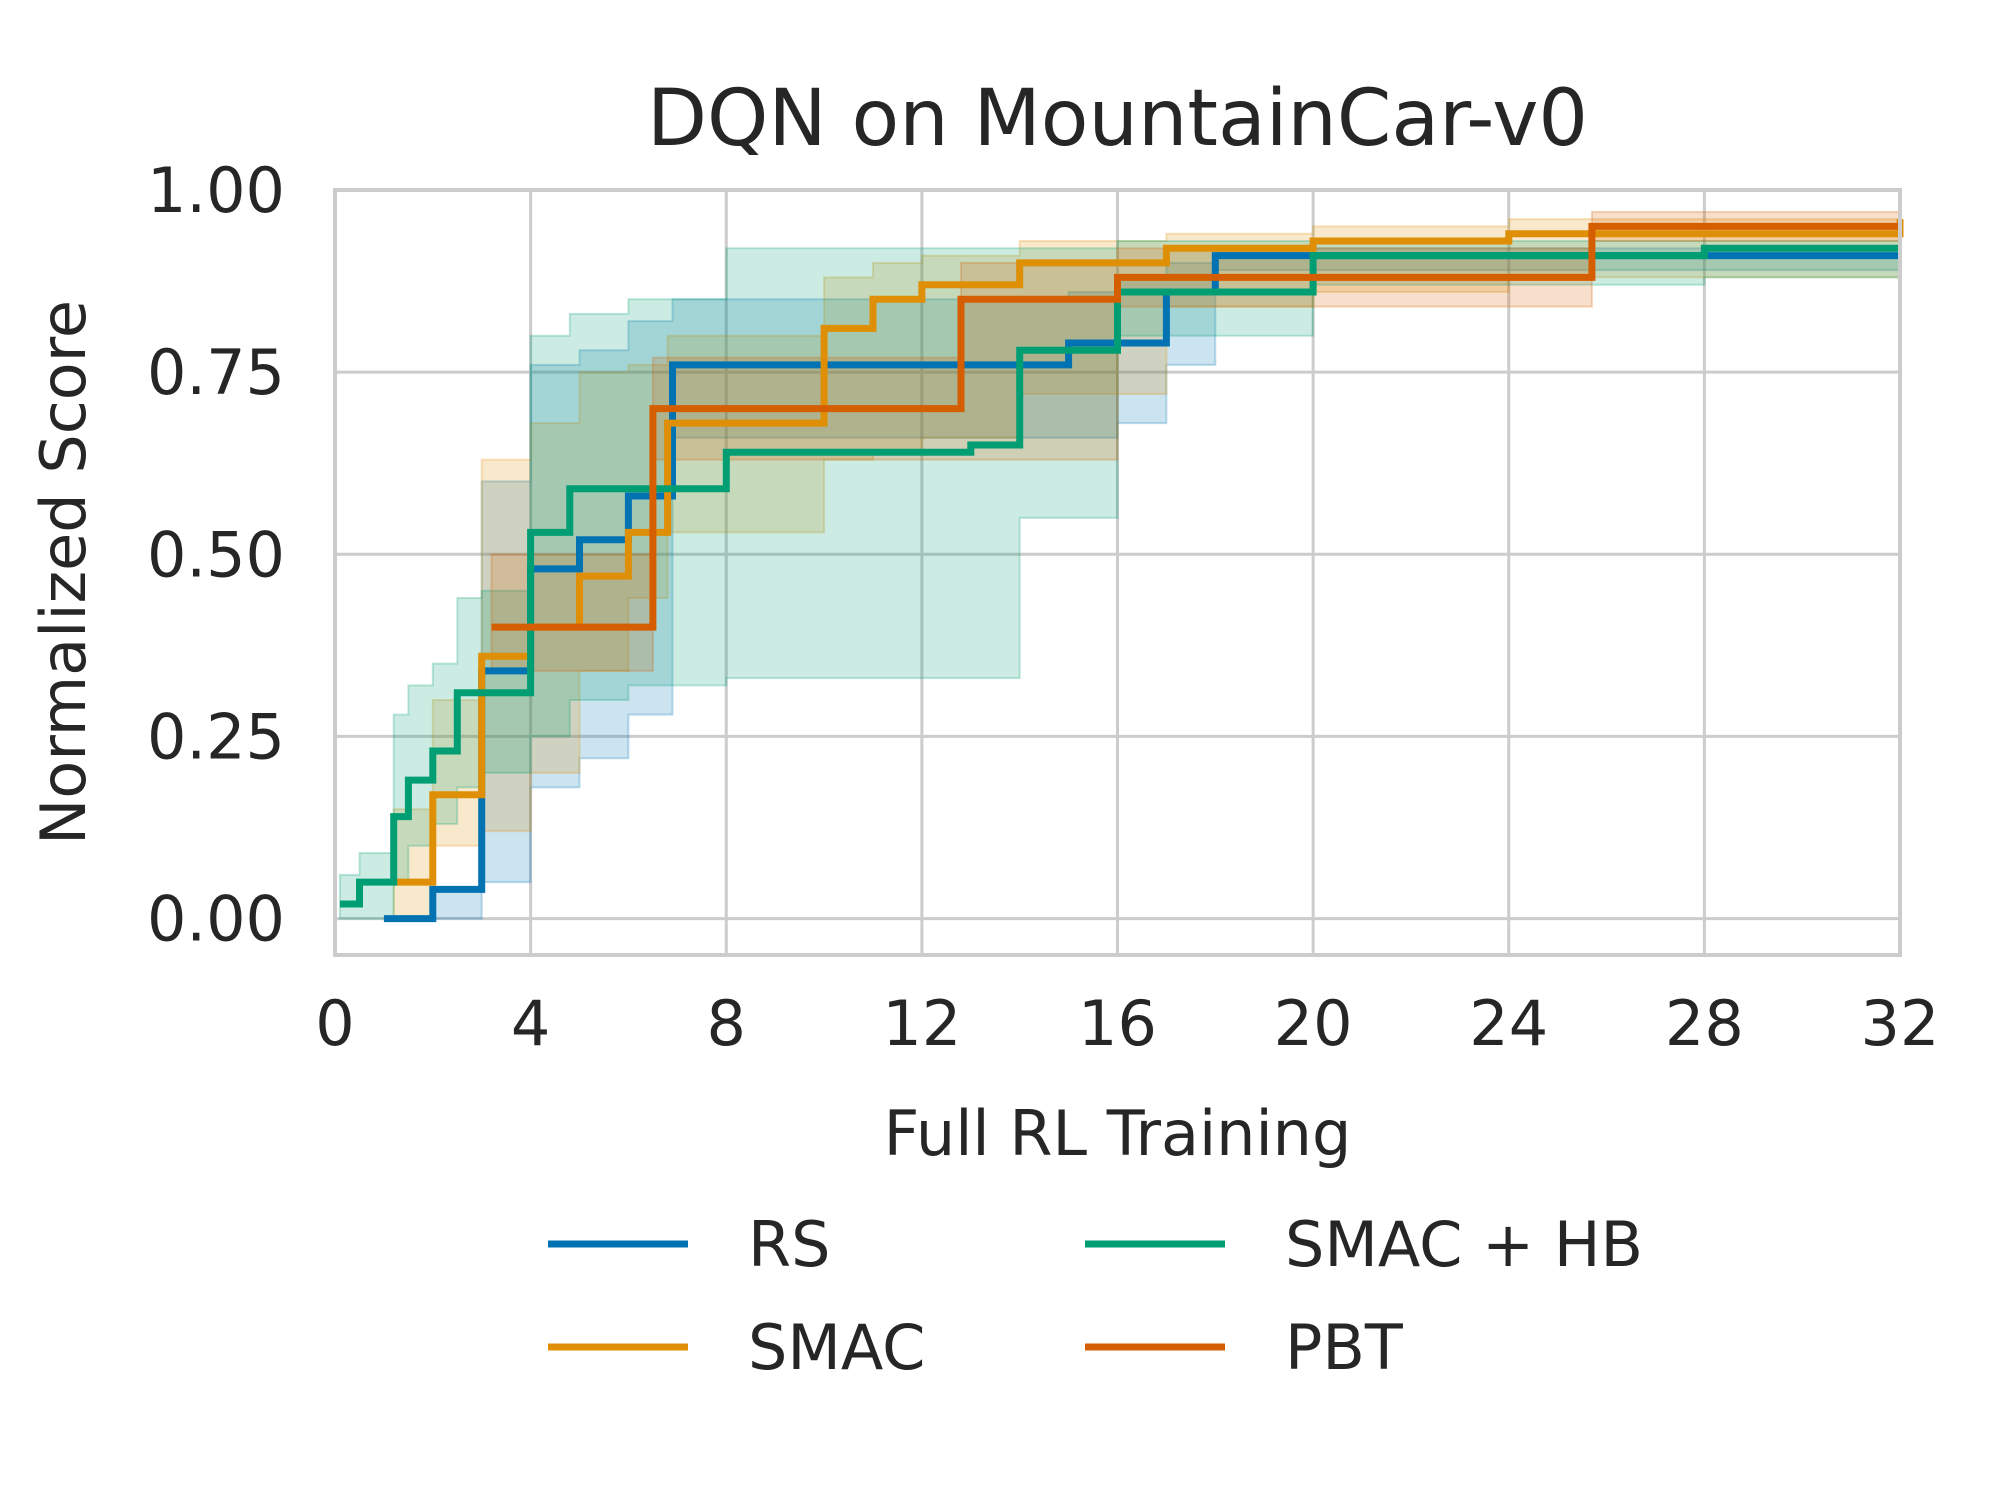  I want to click on legend: RS SMAC SMAC + HB PBT, so click(1095, 1296).